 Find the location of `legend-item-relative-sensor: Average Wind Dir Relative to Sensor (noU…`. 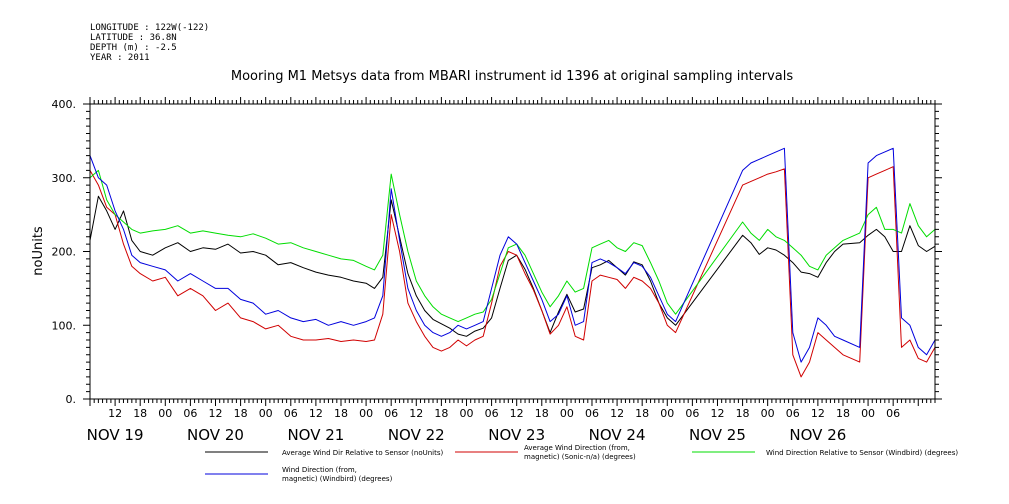

legend-item-relative-sensor: Average Wind Dir Relative to Sensor (noU… is located at coordinates (324, 453).